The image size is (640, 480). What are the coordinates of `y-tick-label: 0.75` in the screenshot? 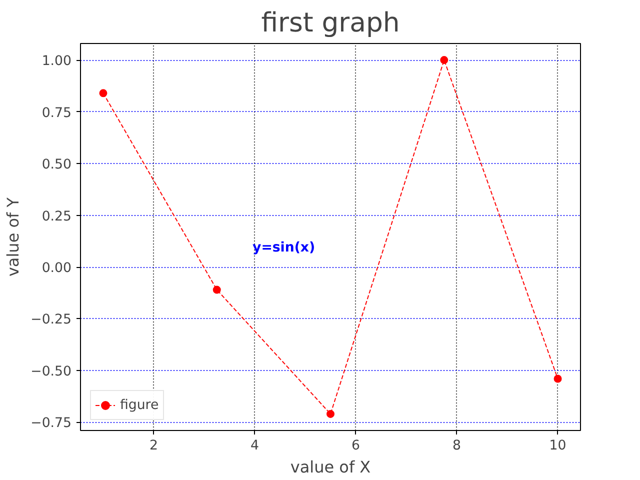 It's located at (57, 113).